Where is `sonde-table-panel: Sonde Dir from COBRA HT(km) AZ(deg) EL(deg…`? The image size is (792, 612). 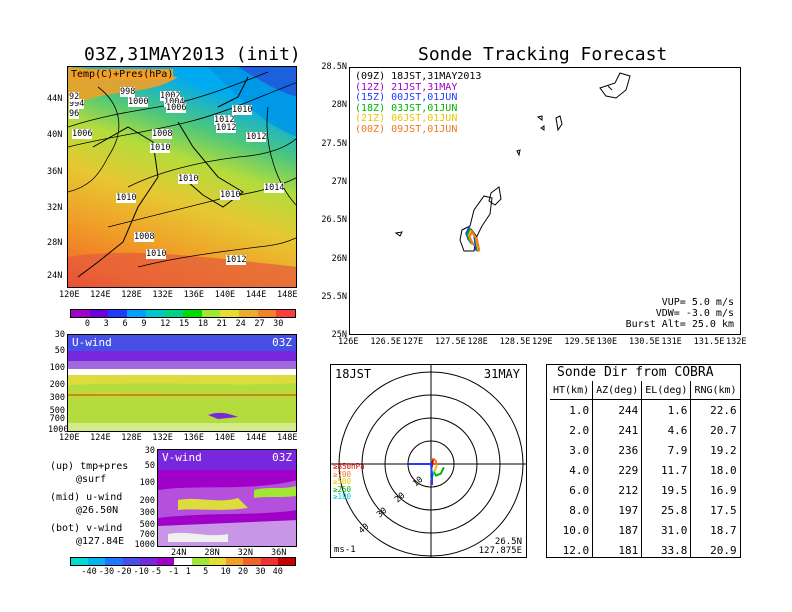 sonde-table-panel: Sonde Dir from COBRA HT(km) AZ(deg) EL(deg… is located at coordinates (643, 461).